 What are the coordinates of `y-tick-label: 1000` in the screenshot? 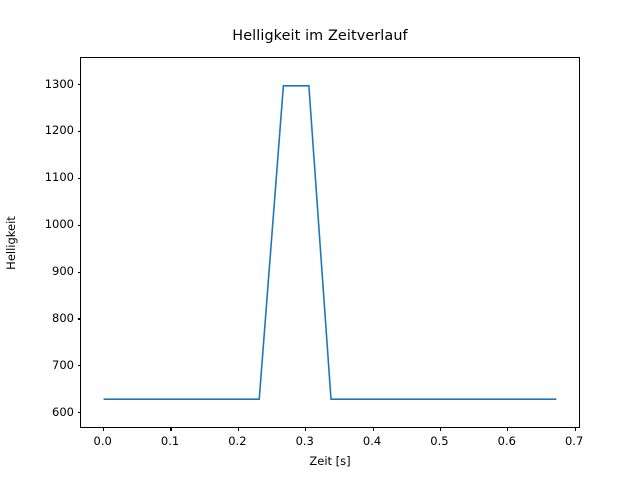 It's located at (59, 224).